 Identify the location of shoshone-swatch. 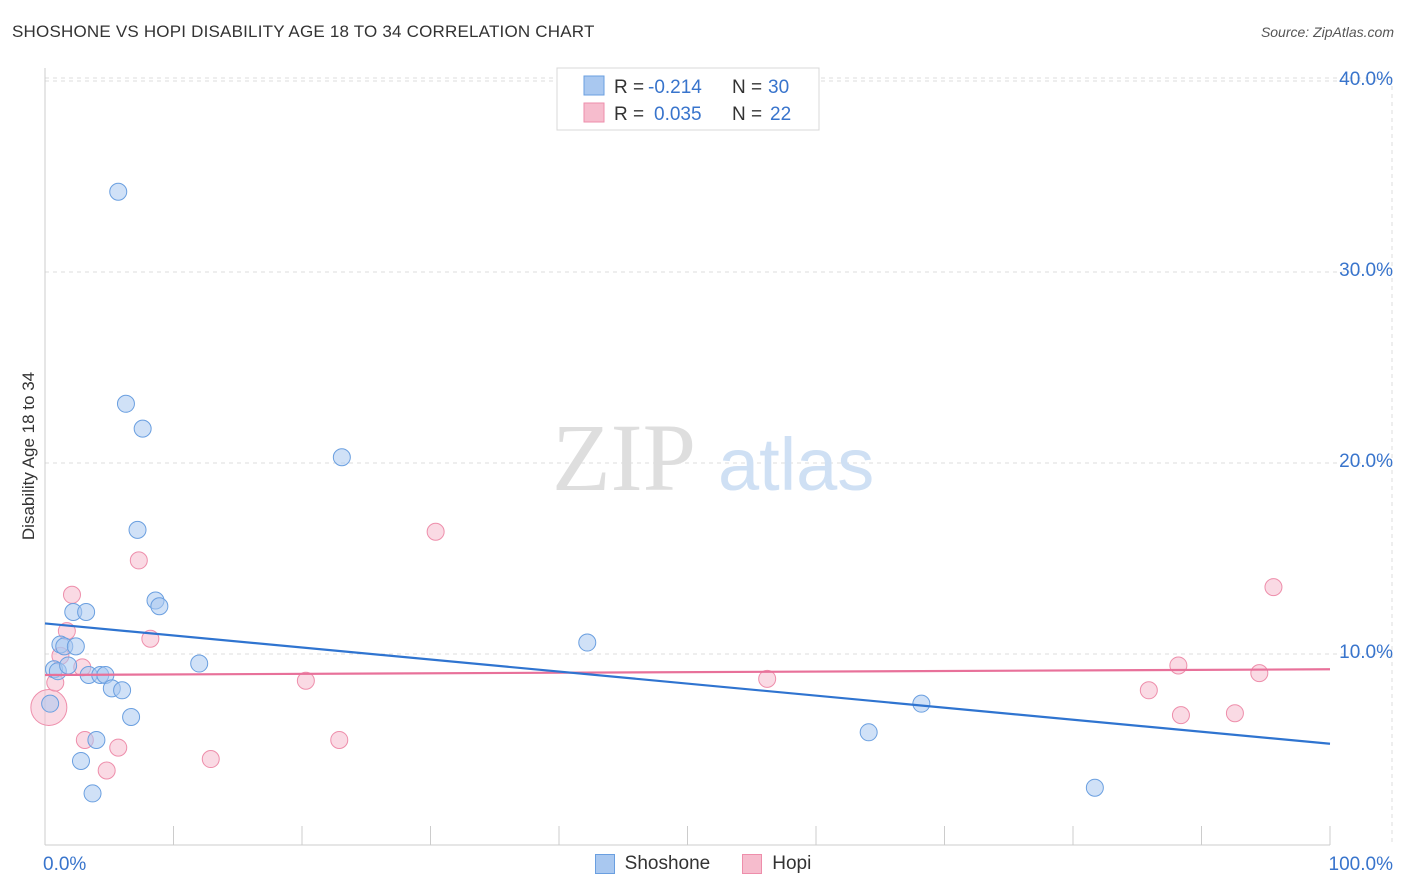
(604, 864).